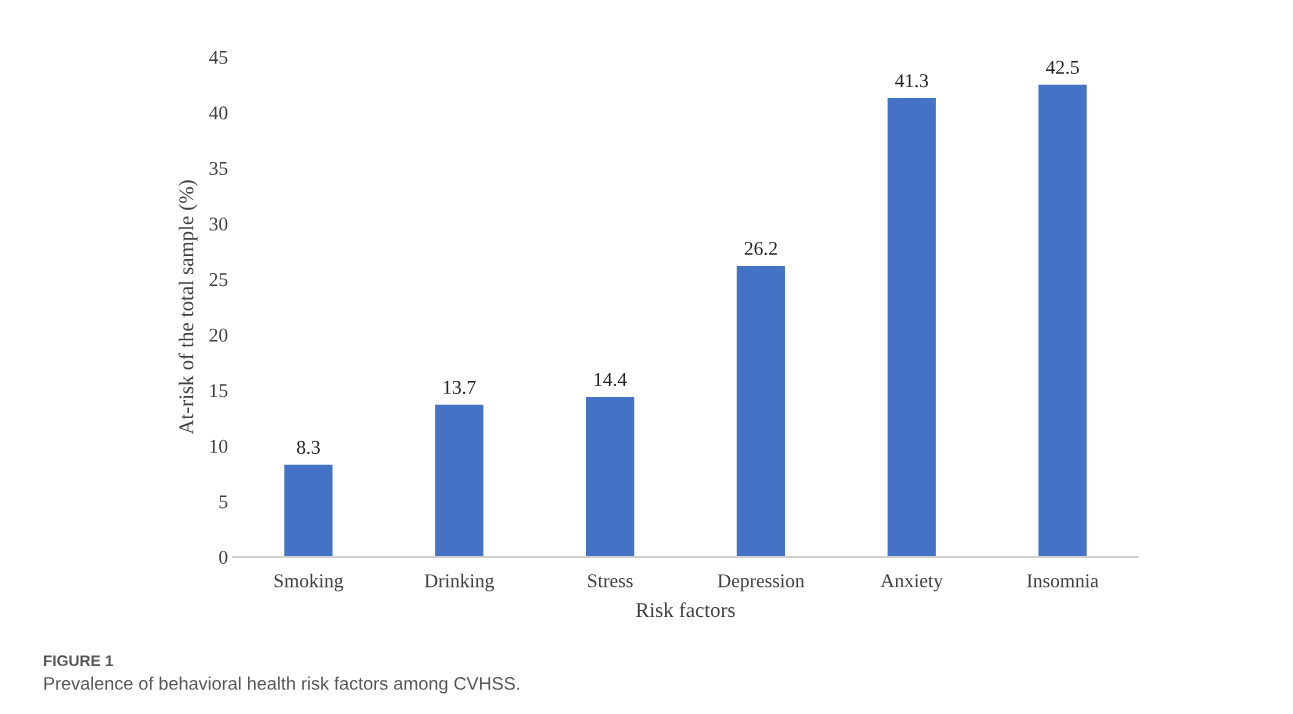  What do you see at coordinates (219, 446) in the screenshot?
I see `y-tick-label: 10` at bounding box center [219, 446].